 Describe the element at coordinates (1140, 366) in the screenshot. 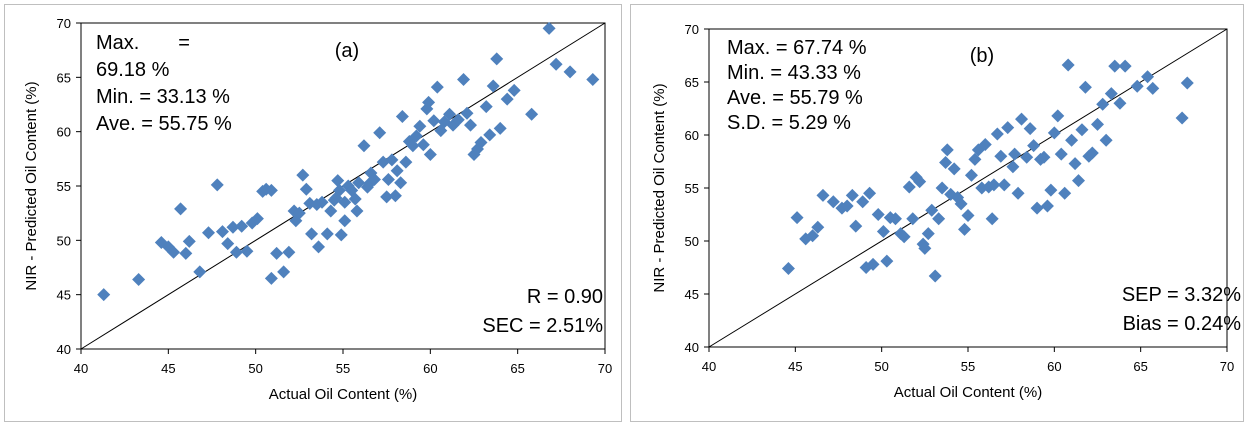

I see `x-tick-label: 65` at that location.